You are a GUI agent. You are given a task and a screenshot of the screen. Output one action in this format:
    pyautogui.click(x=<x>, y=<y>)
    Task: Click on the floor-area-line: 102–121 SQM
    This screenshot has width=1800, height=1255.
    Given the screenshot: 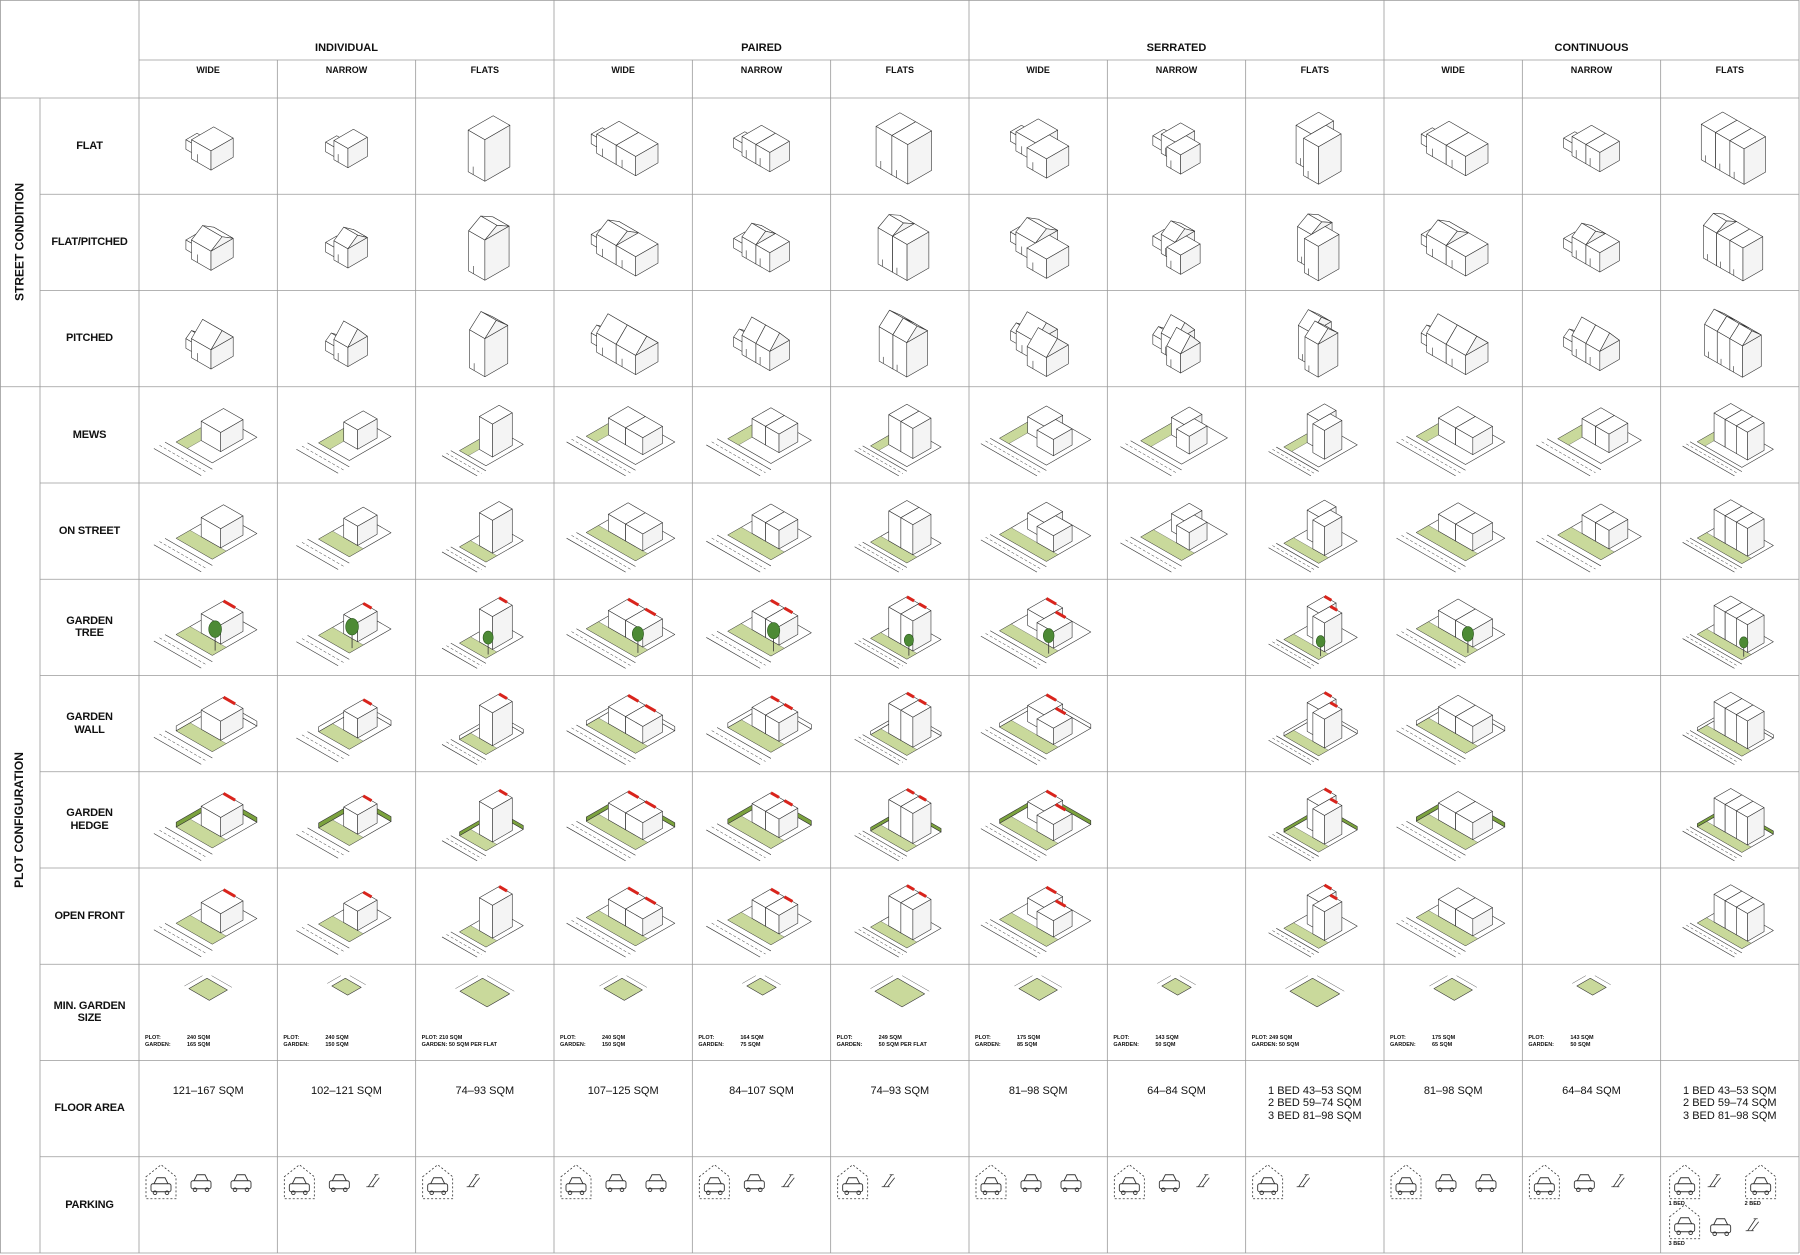 What is the action you would take?
    pyautogui.click(x=346, y=1090)
    